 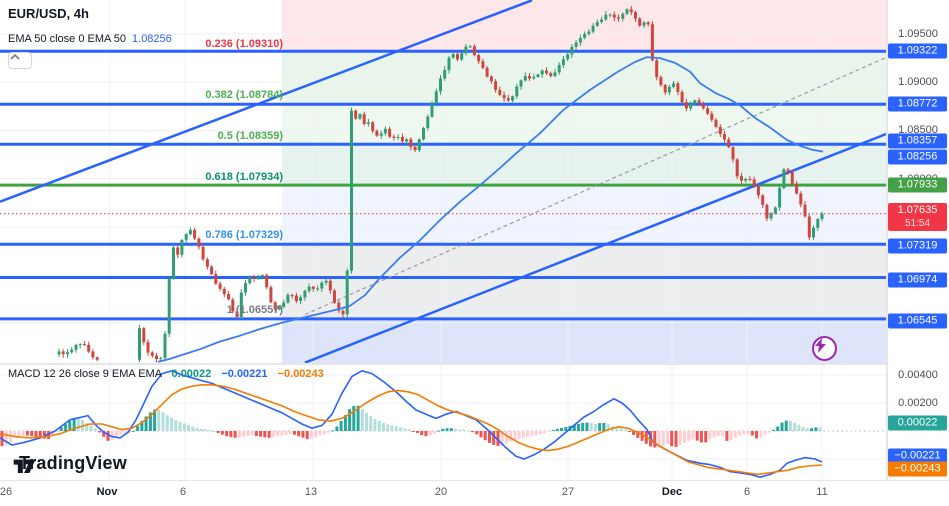 I want to click on time-axis-label: Dec, so click(x=672, y=492).